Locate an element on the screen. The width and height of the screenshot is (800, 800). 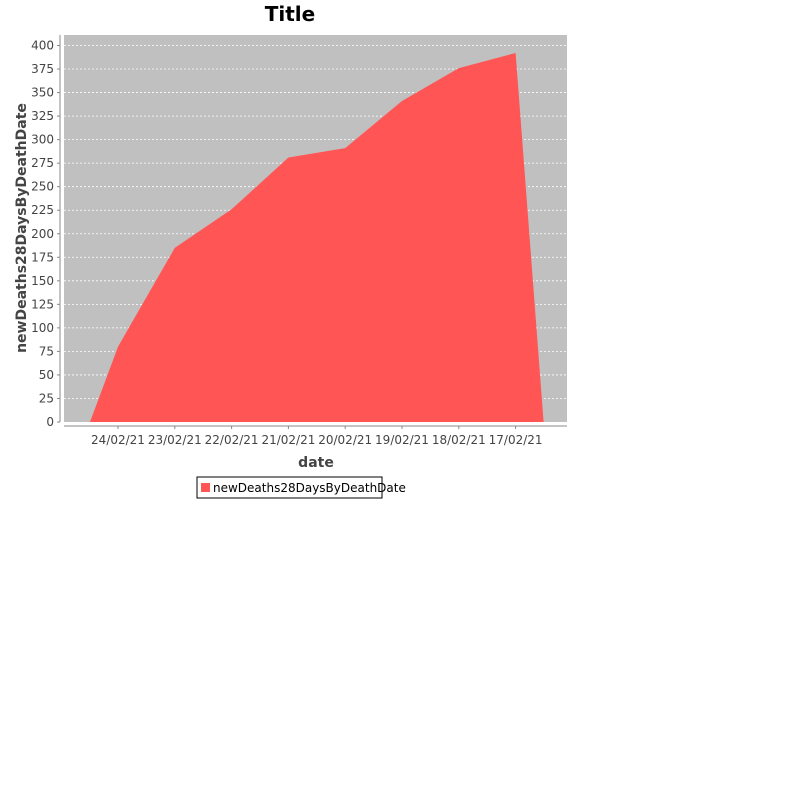
y-tick-label: 300 is located at coordinates (42, 140).